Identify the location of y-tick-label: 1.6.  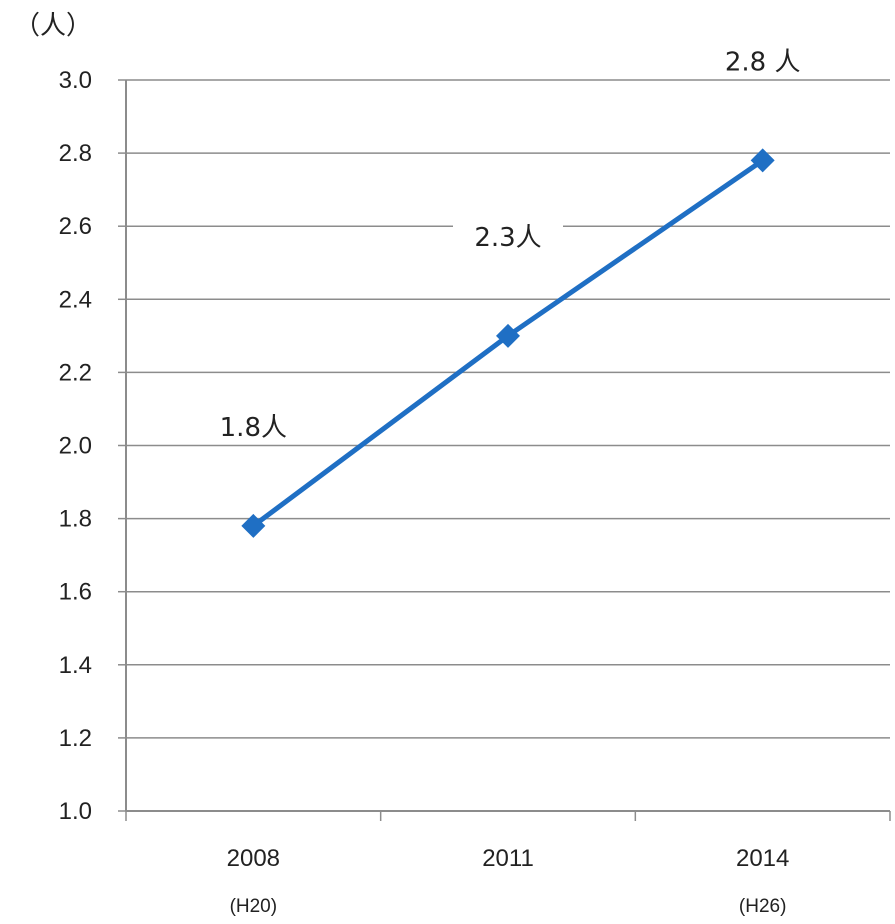
(75, 592).